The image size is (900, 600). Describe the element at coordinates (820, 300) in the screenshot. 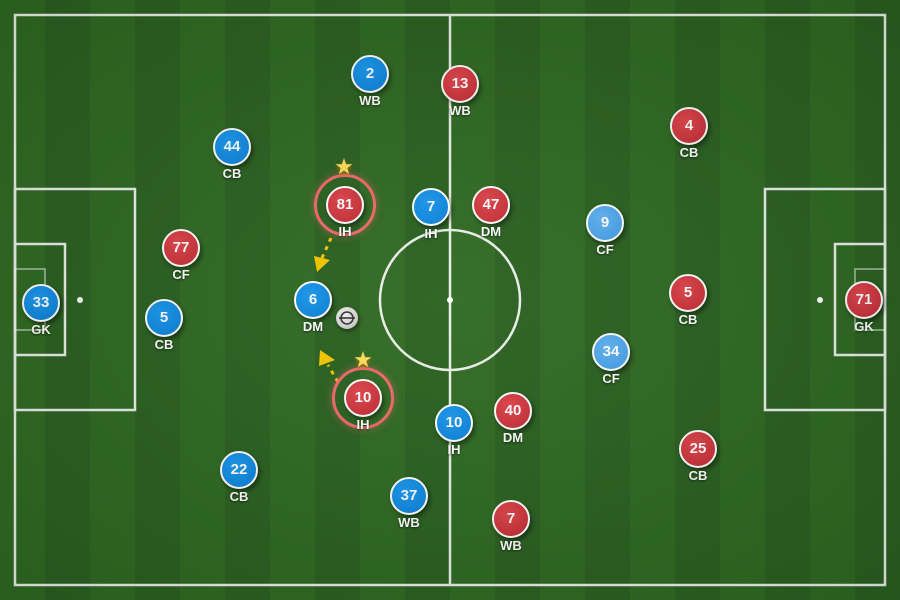

I see `right-penalty-spot` at that location.